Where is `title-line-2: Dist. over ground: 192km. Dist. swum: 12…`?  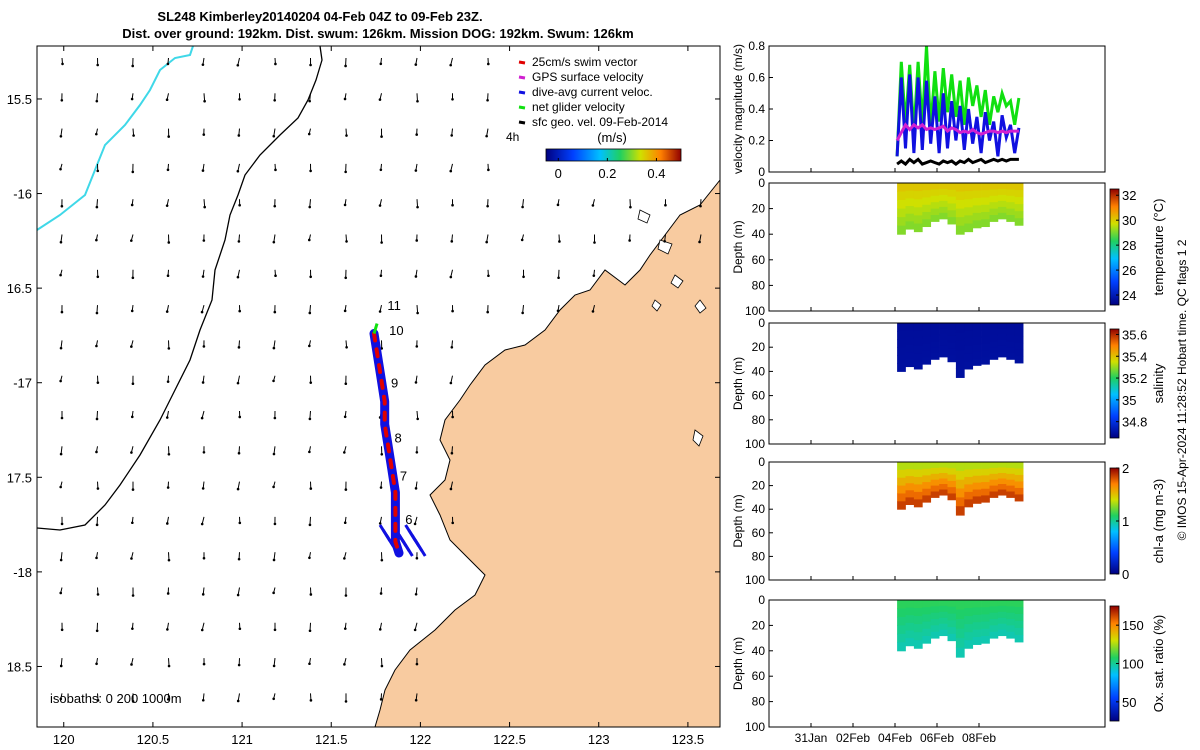 title-line-2: Dist. over ground: 192km. Dist. swum: 12… is located at coordinates (378, 33).